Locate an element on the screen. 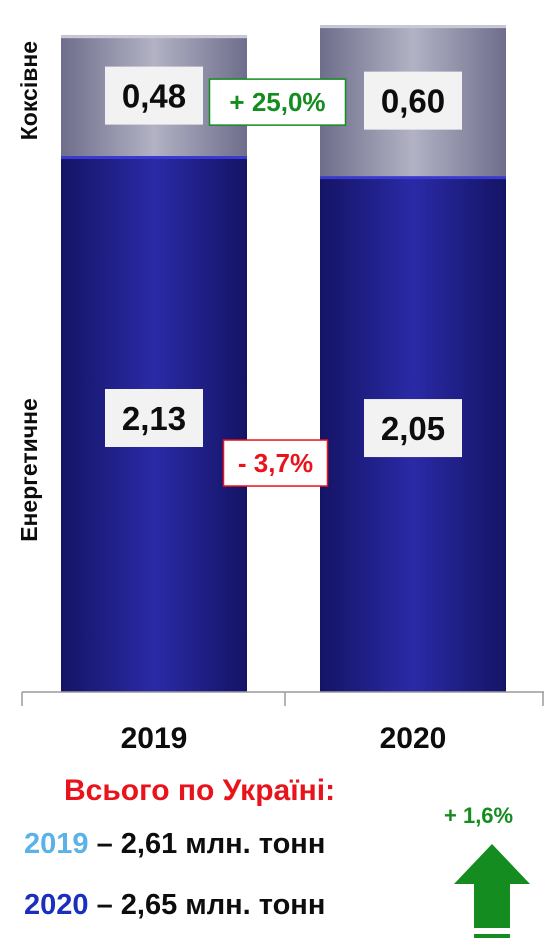  total-value-2020: – 2,65 млн. тонн is located at coordinates (211, 905).